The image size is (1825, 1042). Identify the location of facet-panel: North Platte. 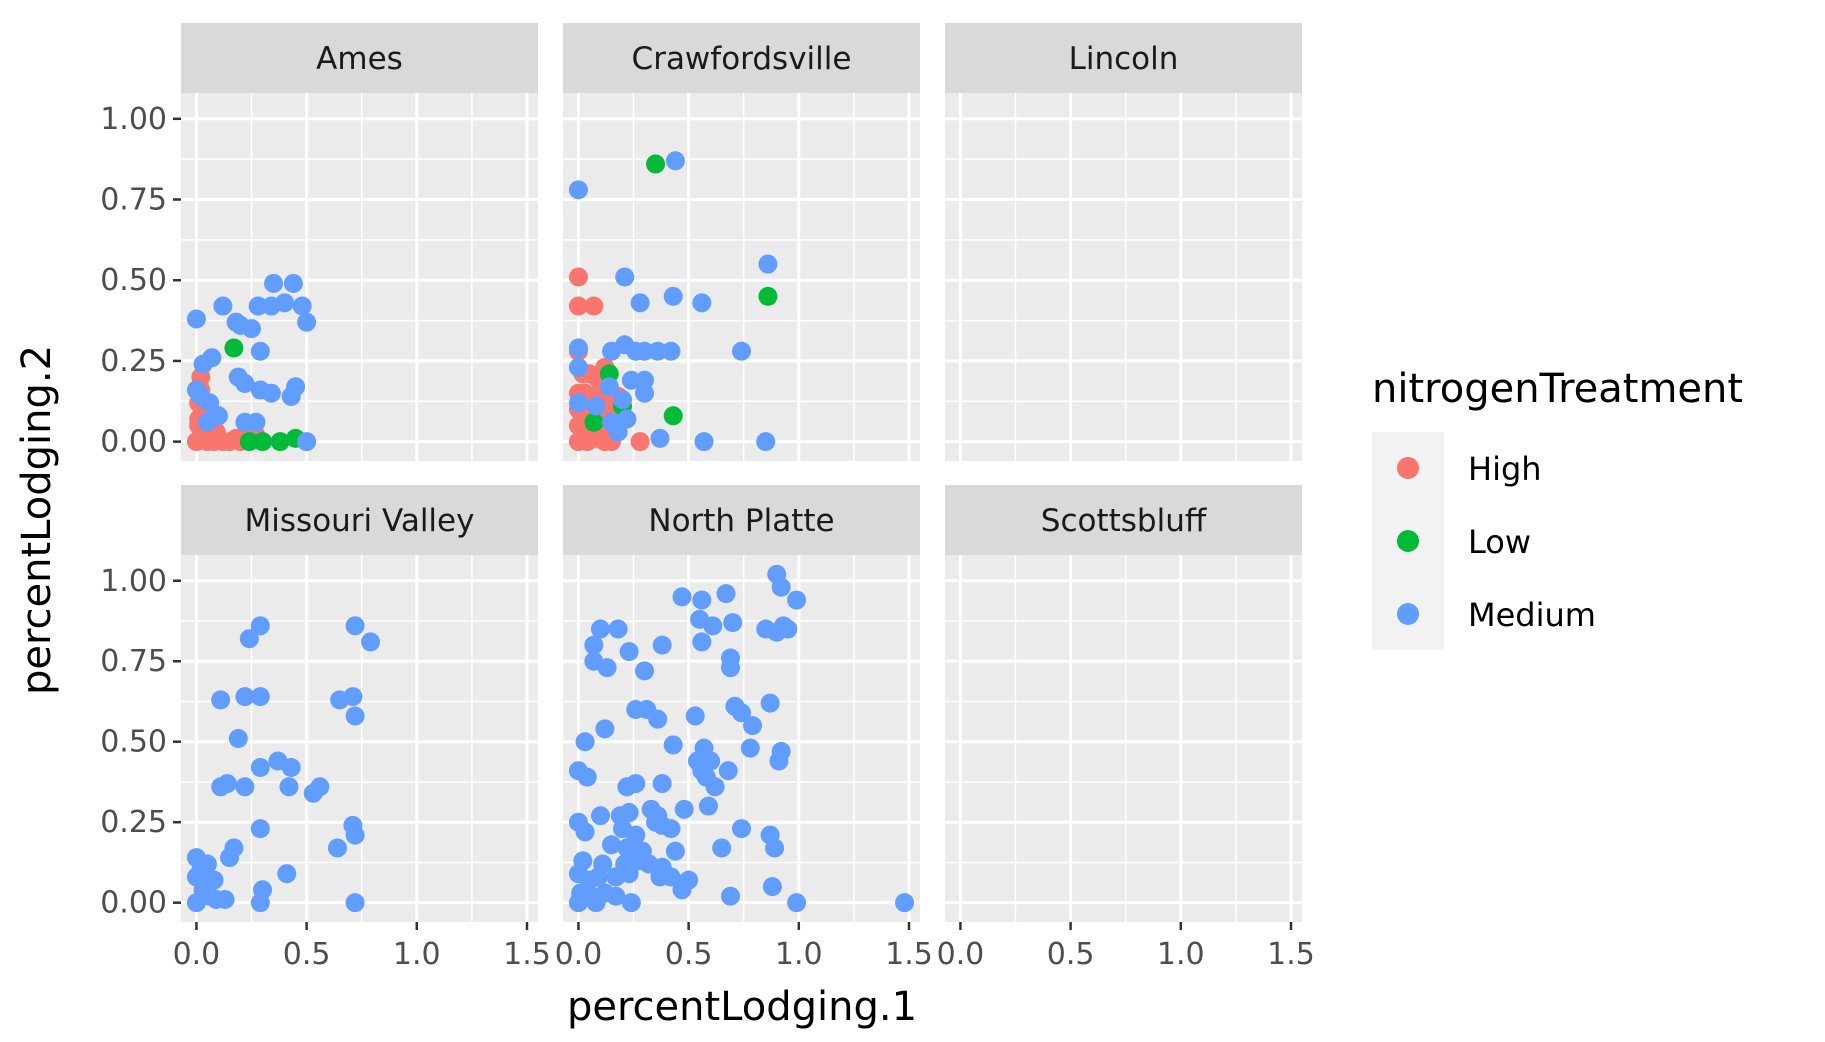
(741, 703).